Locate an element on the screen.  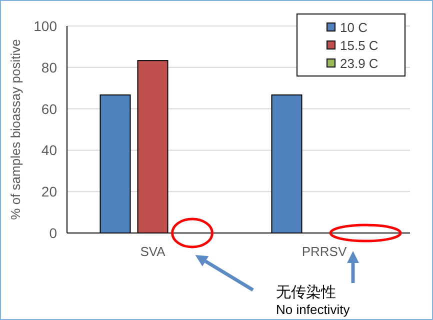
x-tick-label: SVA is located at coordinates (153, 251).